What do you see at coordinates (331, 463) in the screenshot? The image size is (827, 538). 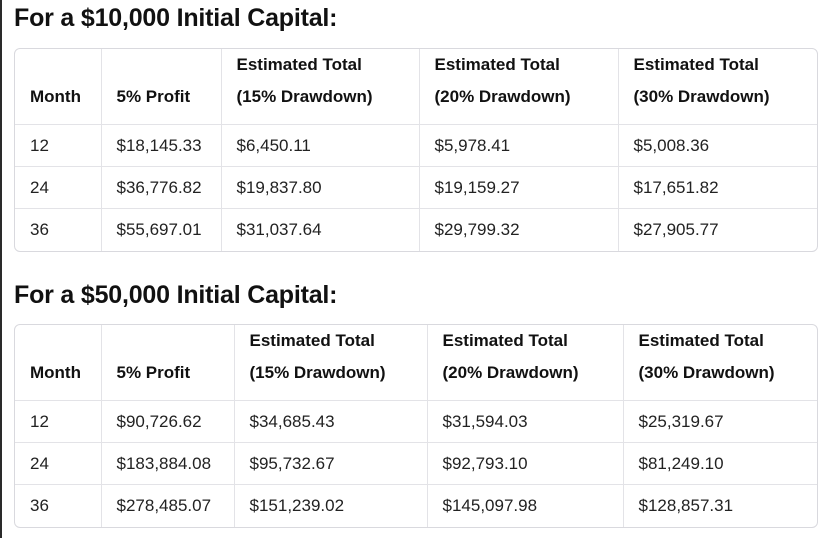 I see `cell-15pct: $95,732.67` at bounding box center [331, 463].